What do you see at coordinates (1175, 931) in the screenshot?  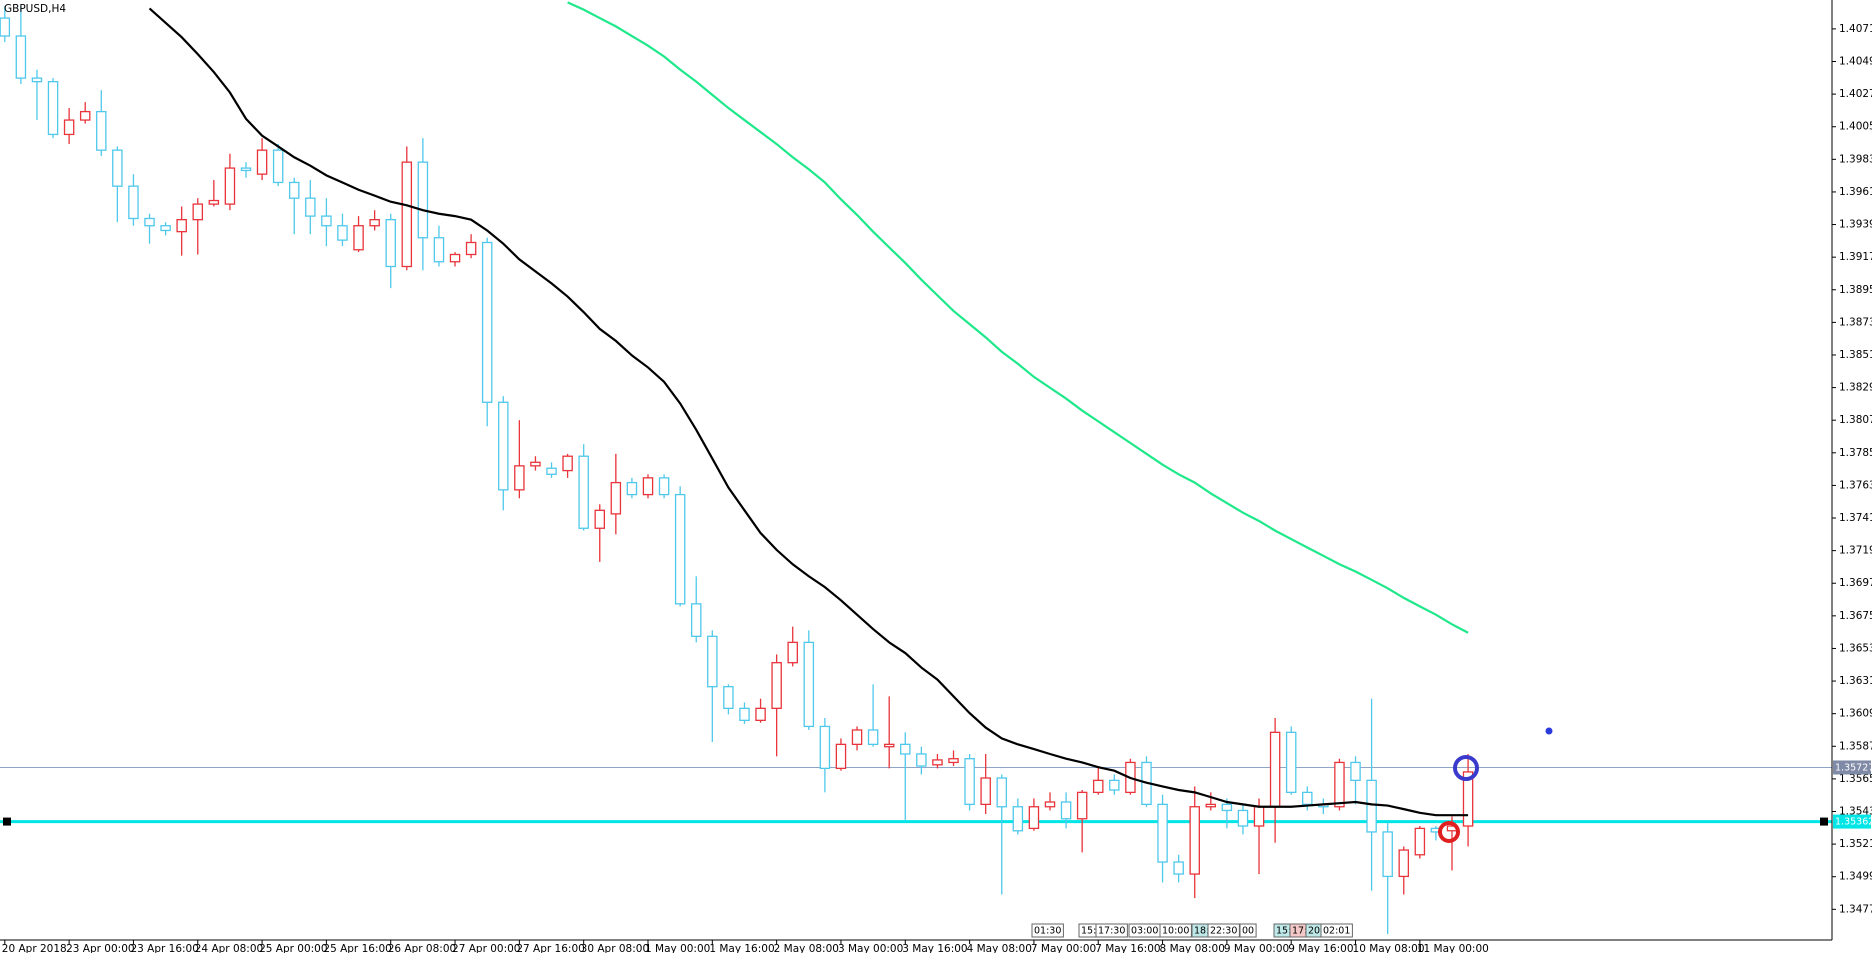 I see `time-box-label: 10:00` at bounding box center [1175, 931].